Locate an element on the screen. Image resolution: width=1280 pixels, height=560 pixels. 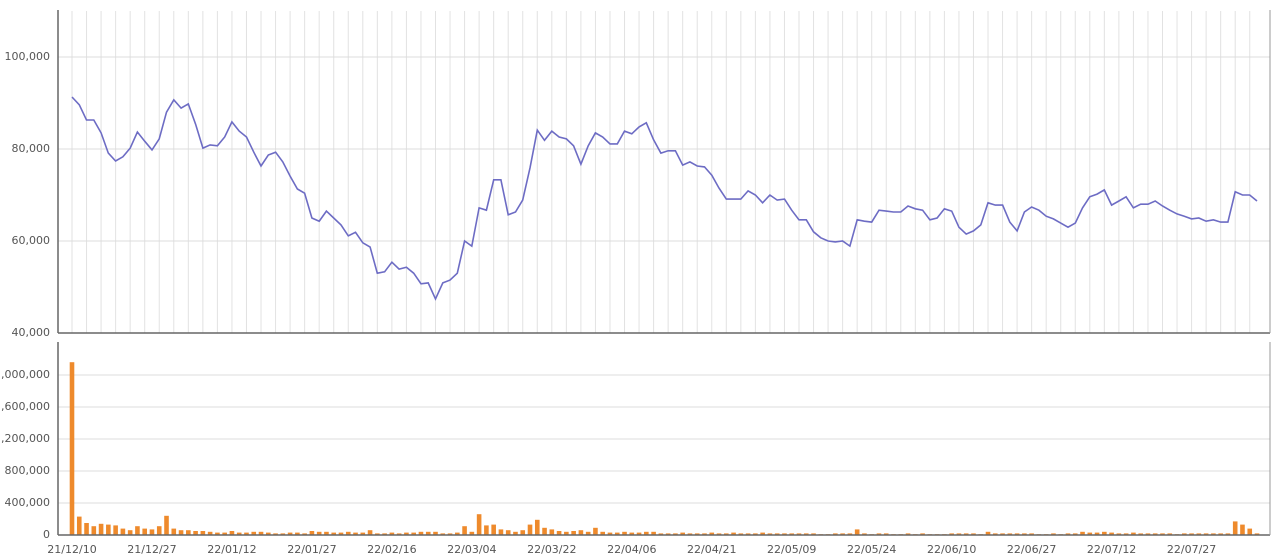
y-tick-label: 0 is located at coordinates (46, 534).